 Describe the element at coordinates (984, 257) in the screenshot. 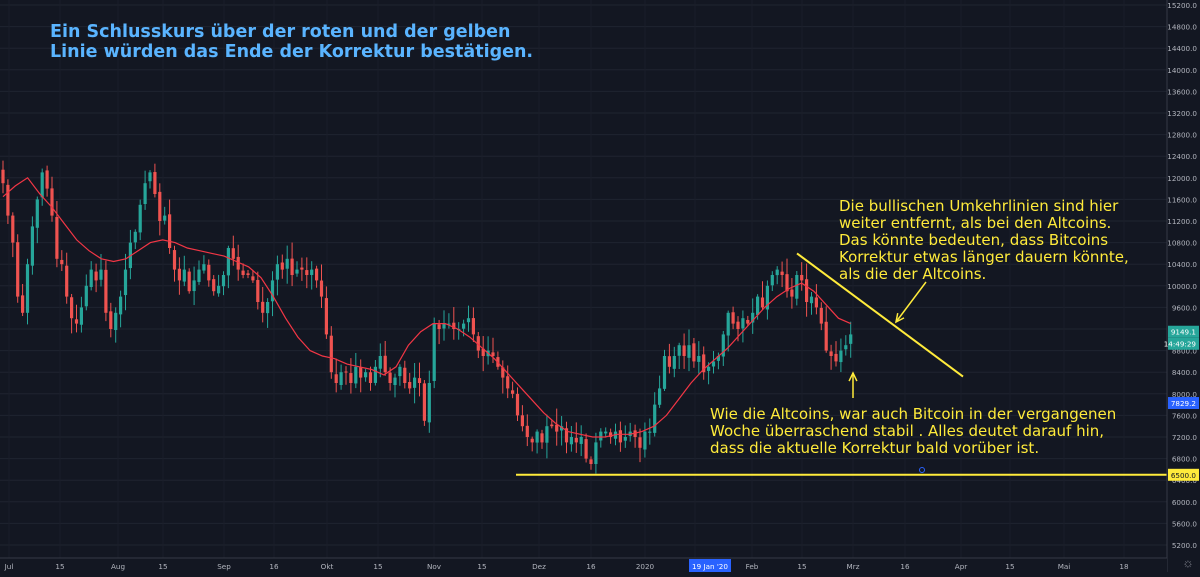

I see `annotation-line: Korrektur etwas länger dauern könnte,` at that location.